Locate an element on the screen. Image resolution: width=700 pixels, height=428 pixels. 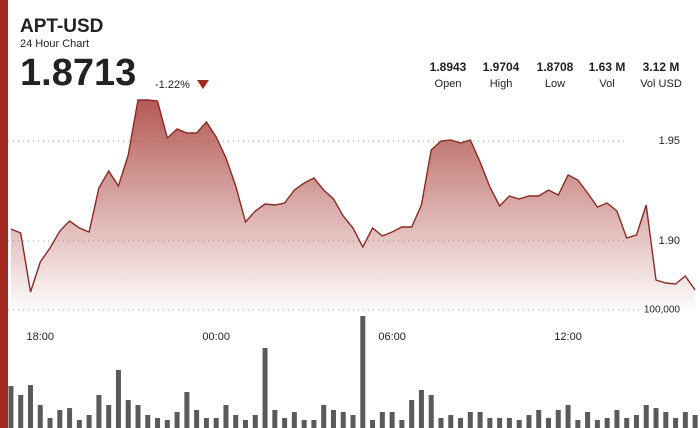
volume-tick-label: 100,000 is located at coordinates (662, 310).